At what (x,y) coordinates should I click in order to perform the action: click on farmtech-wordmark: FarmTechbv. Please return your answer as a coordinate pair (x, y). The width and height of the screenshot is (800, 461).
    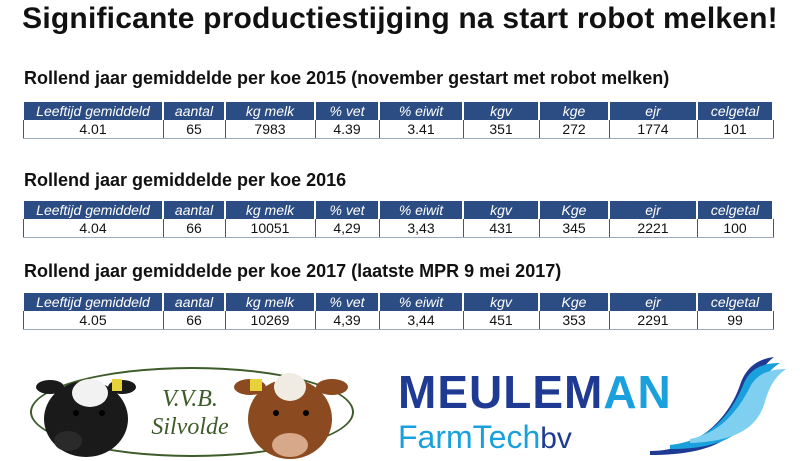
    Looking at the image, I should click on (485, 437).